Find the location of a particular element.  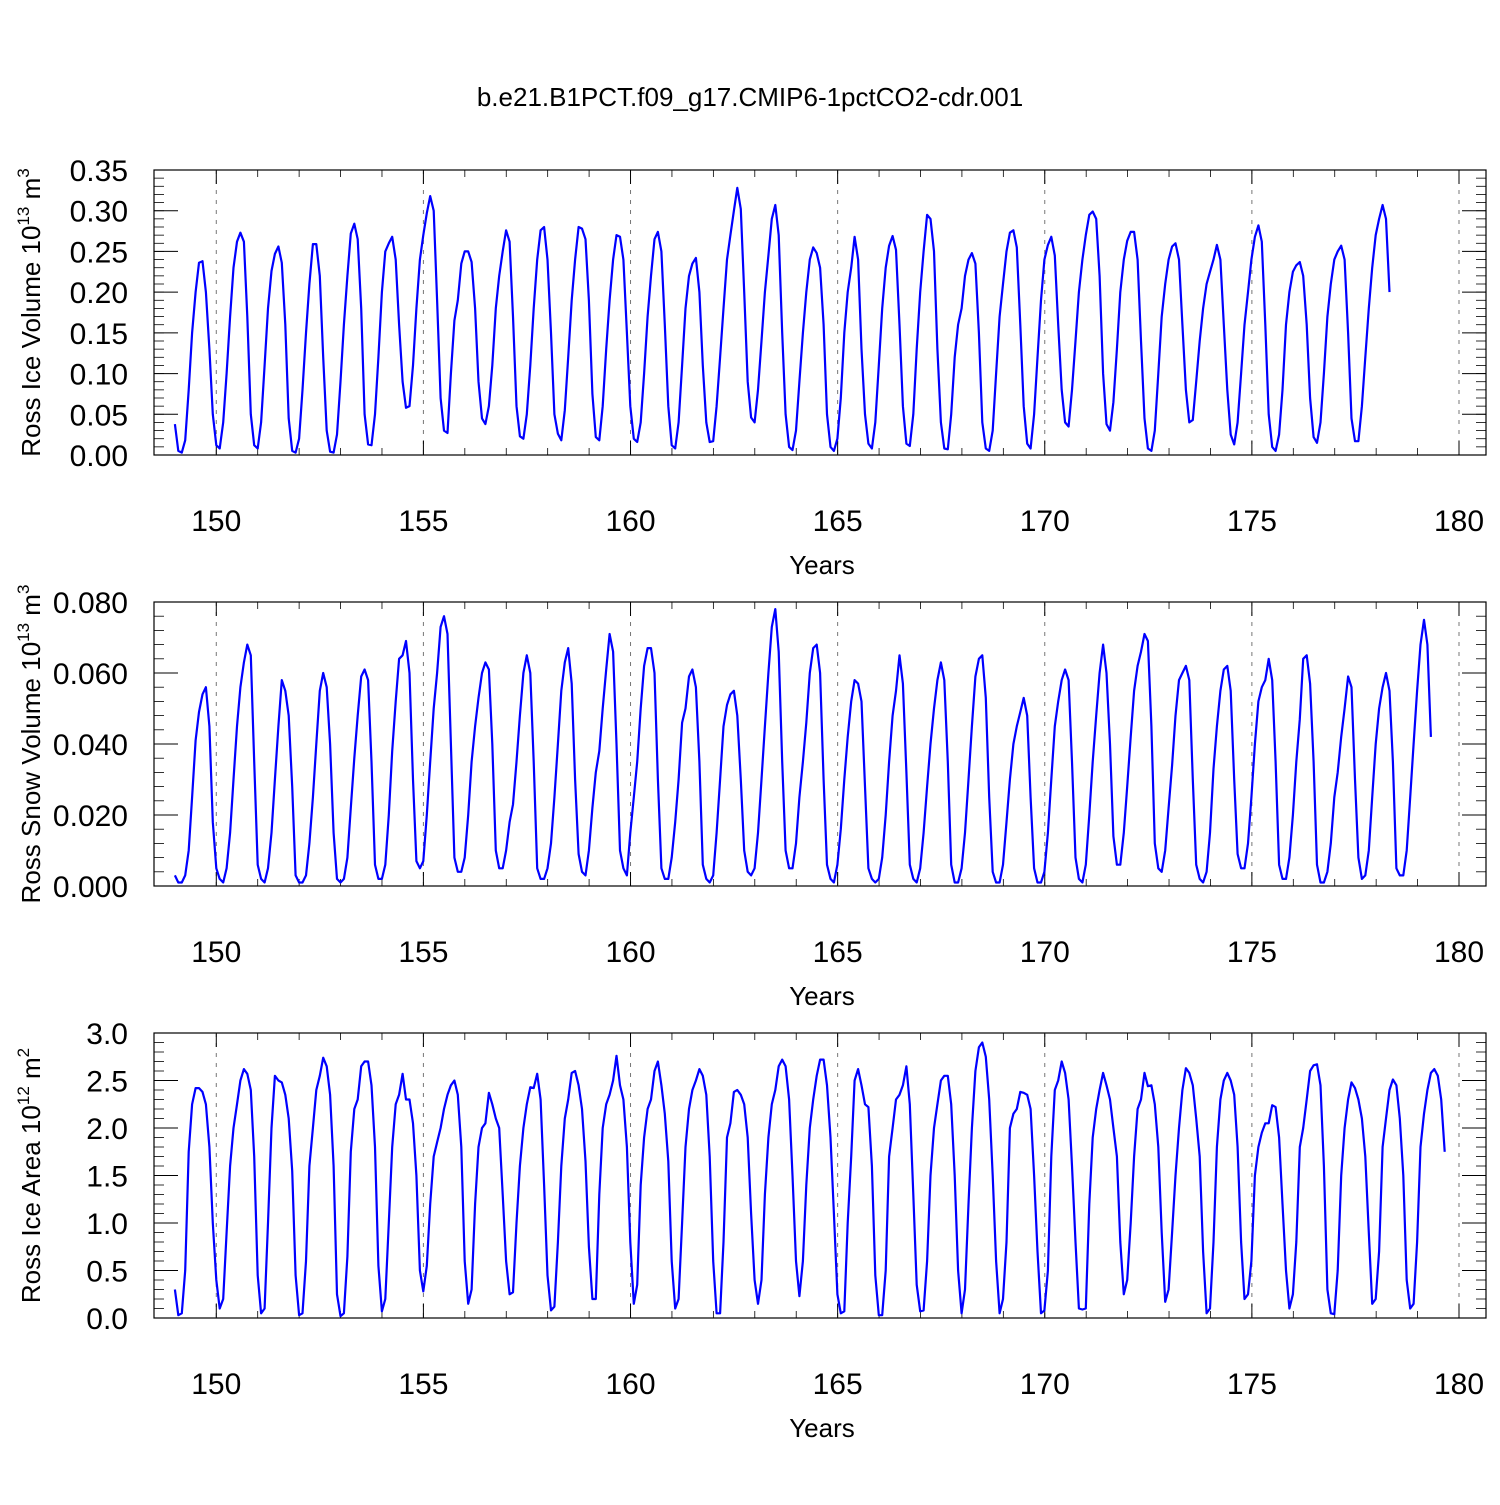

y-axis-label: Ross Ice Volume 1013 m3 is located at coordinates (30, 312).